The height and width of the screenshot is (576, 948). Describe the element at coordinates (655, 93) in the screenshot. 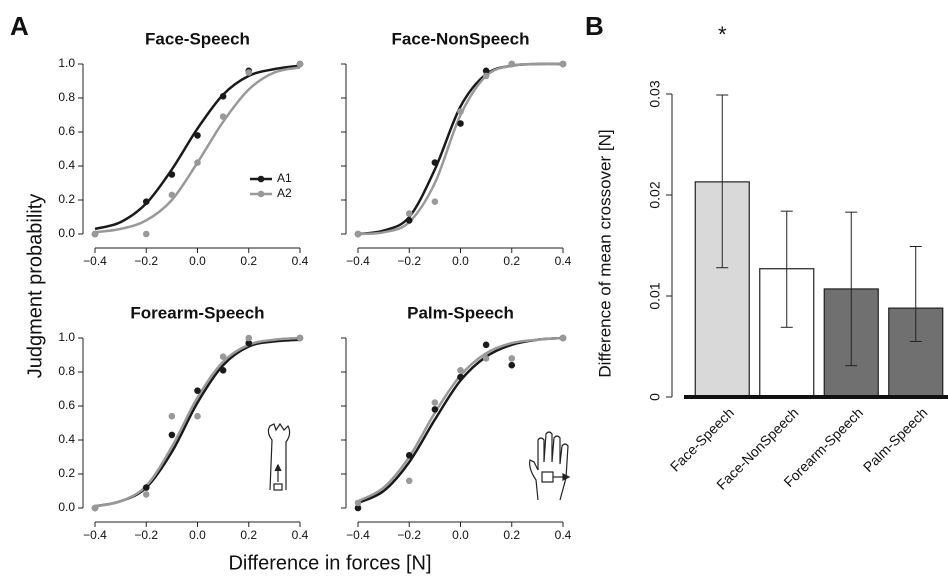

I see `y-tick-label: 0.03` at that location.